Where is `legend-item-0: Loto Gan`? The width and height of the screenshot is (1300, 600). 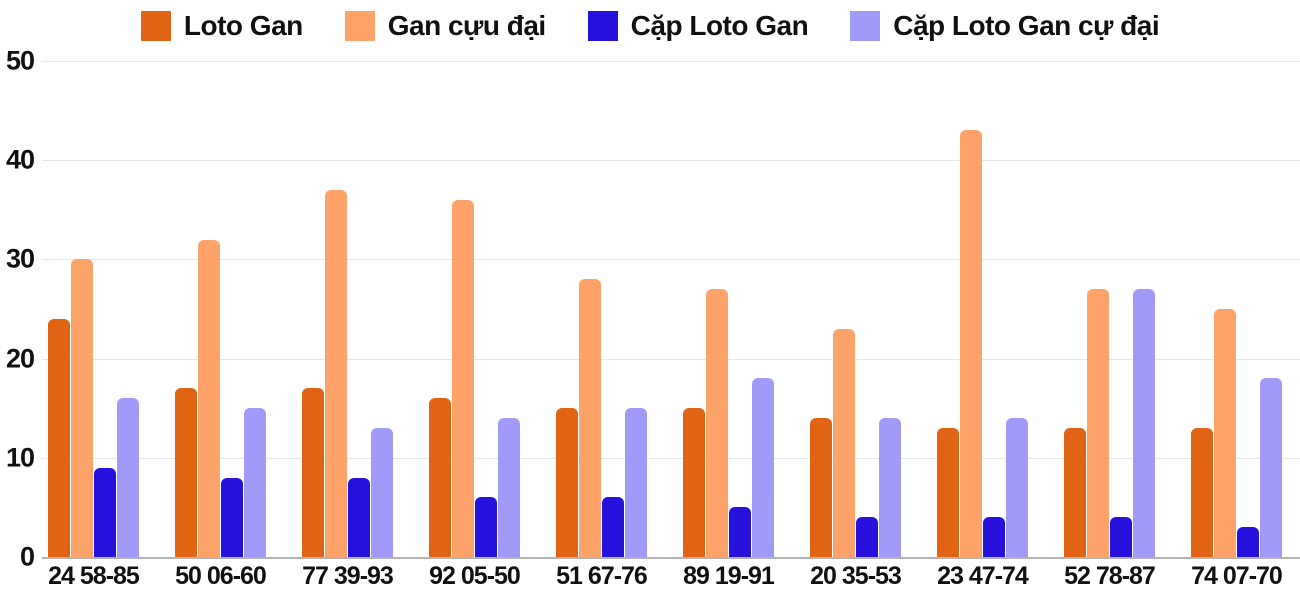 legend-item-0: Loto Gan is located at coordinates (221, 26).